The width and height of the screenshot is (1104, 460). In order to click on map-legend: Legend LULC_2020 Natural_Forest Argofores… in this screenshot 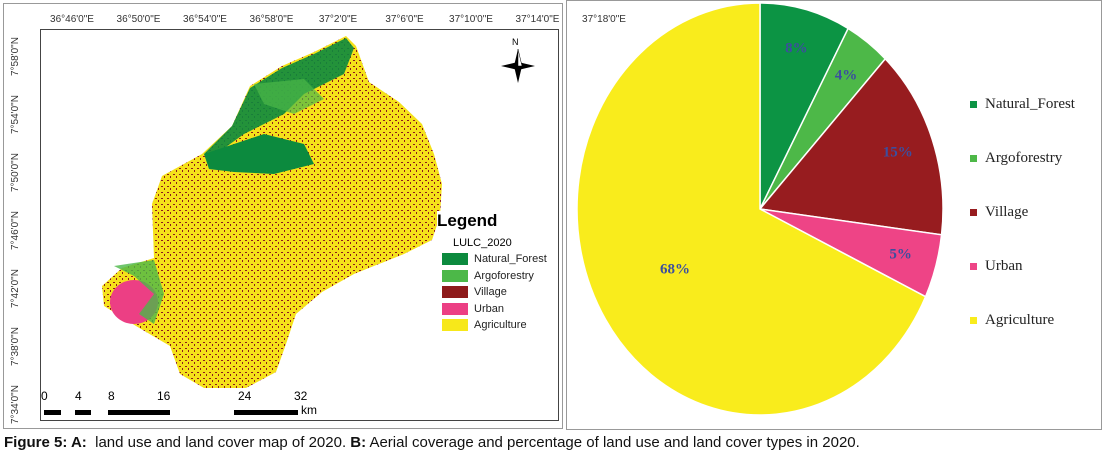, I will do `click(497, 272)`.